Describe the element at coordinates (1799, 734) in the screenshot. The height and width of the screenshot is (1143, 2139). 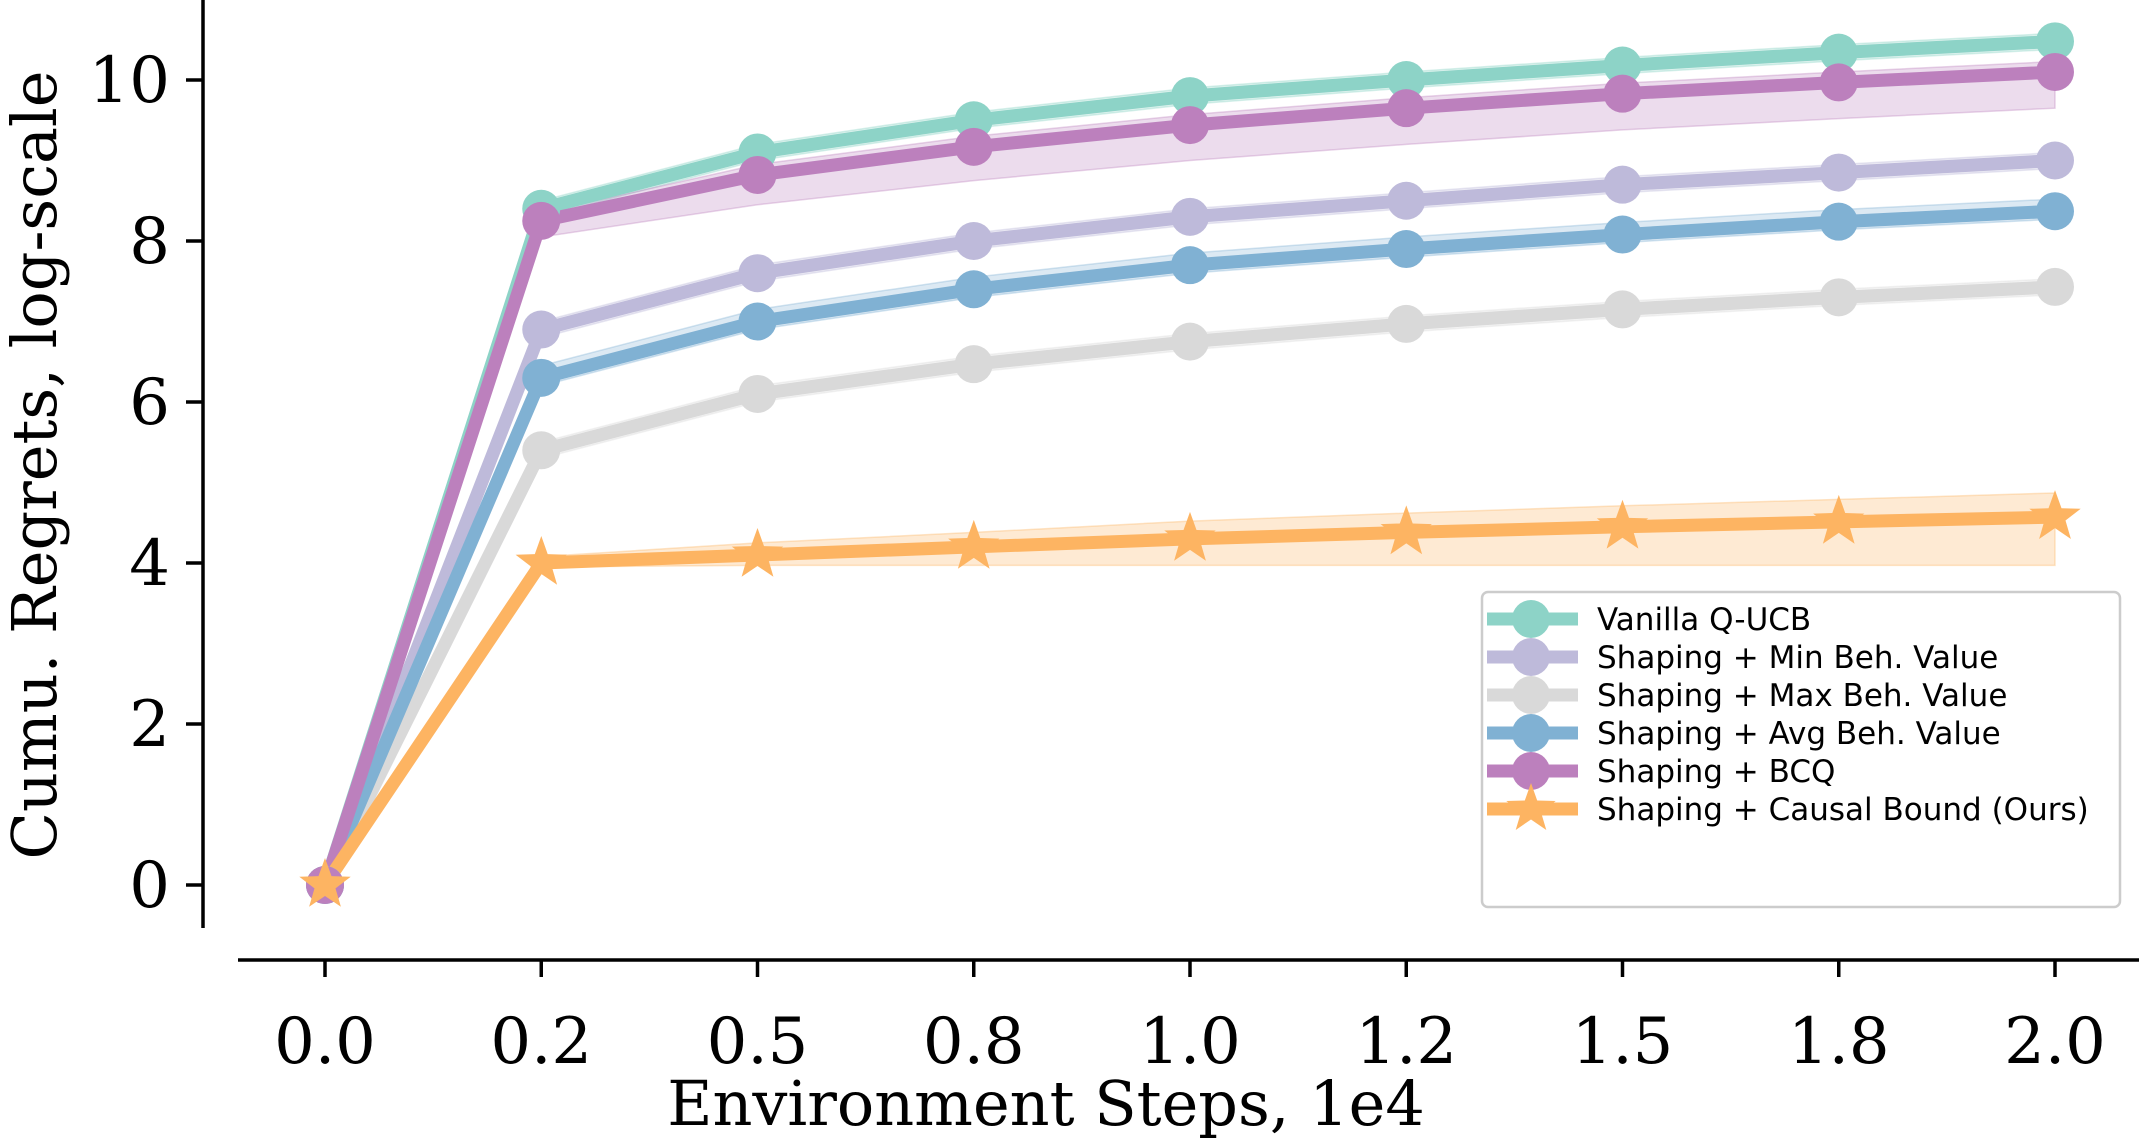
I see `legend-shaping-avg-beh-value-label: Shaping + Avg Beh. Value` at that location.